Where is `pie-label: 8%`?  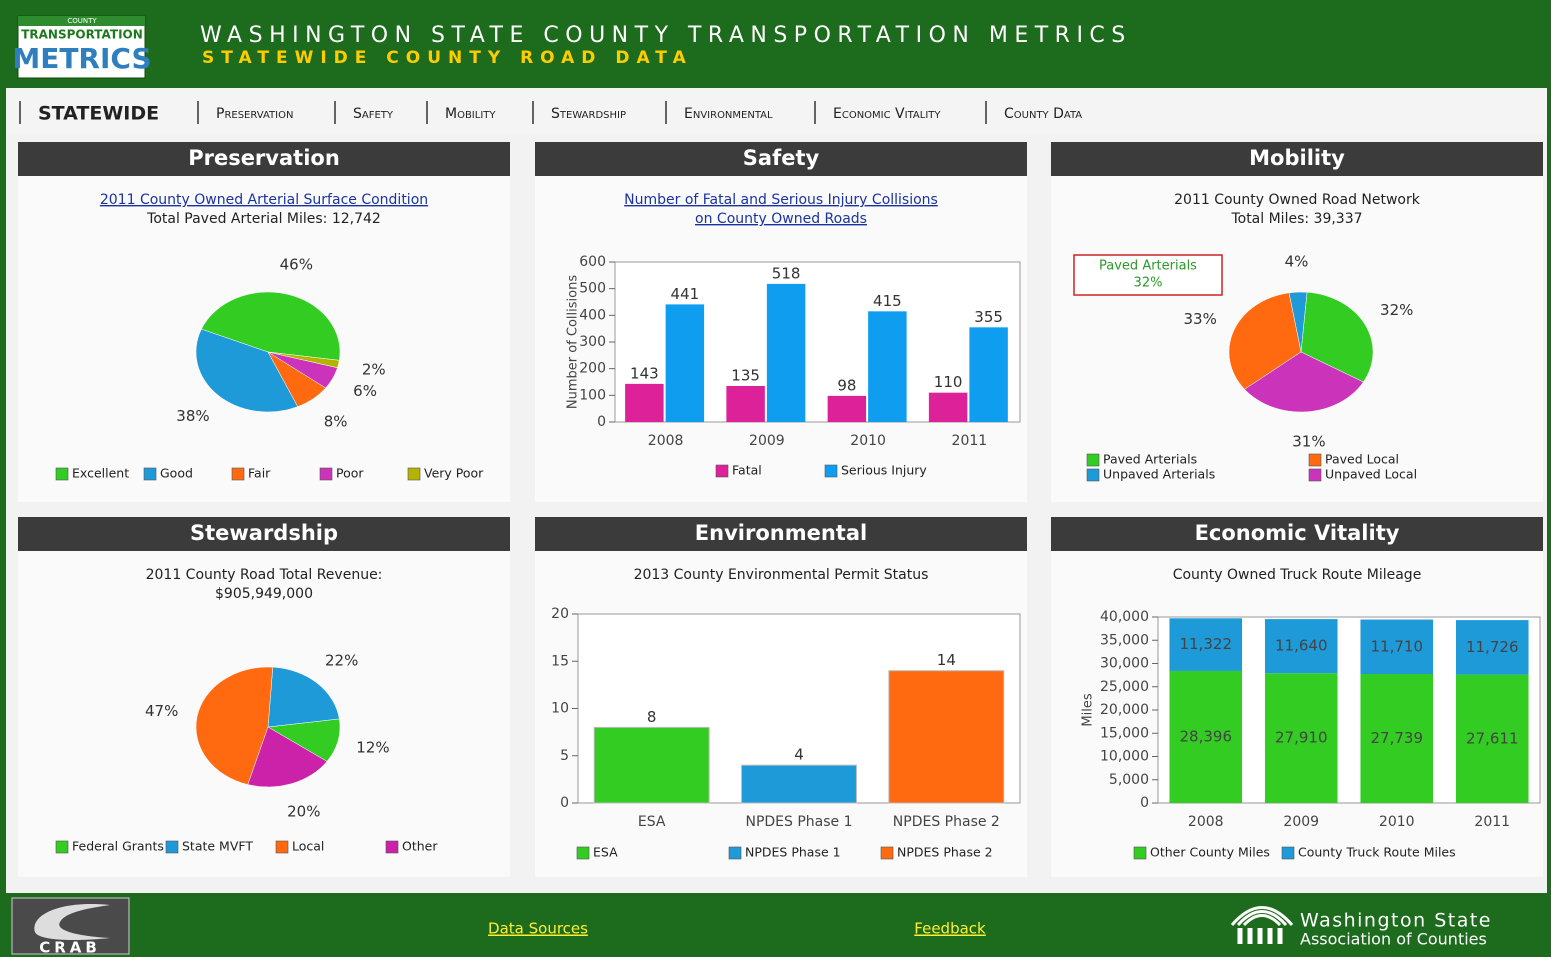
pie-label: 8% is located at coordinates (336, 422).